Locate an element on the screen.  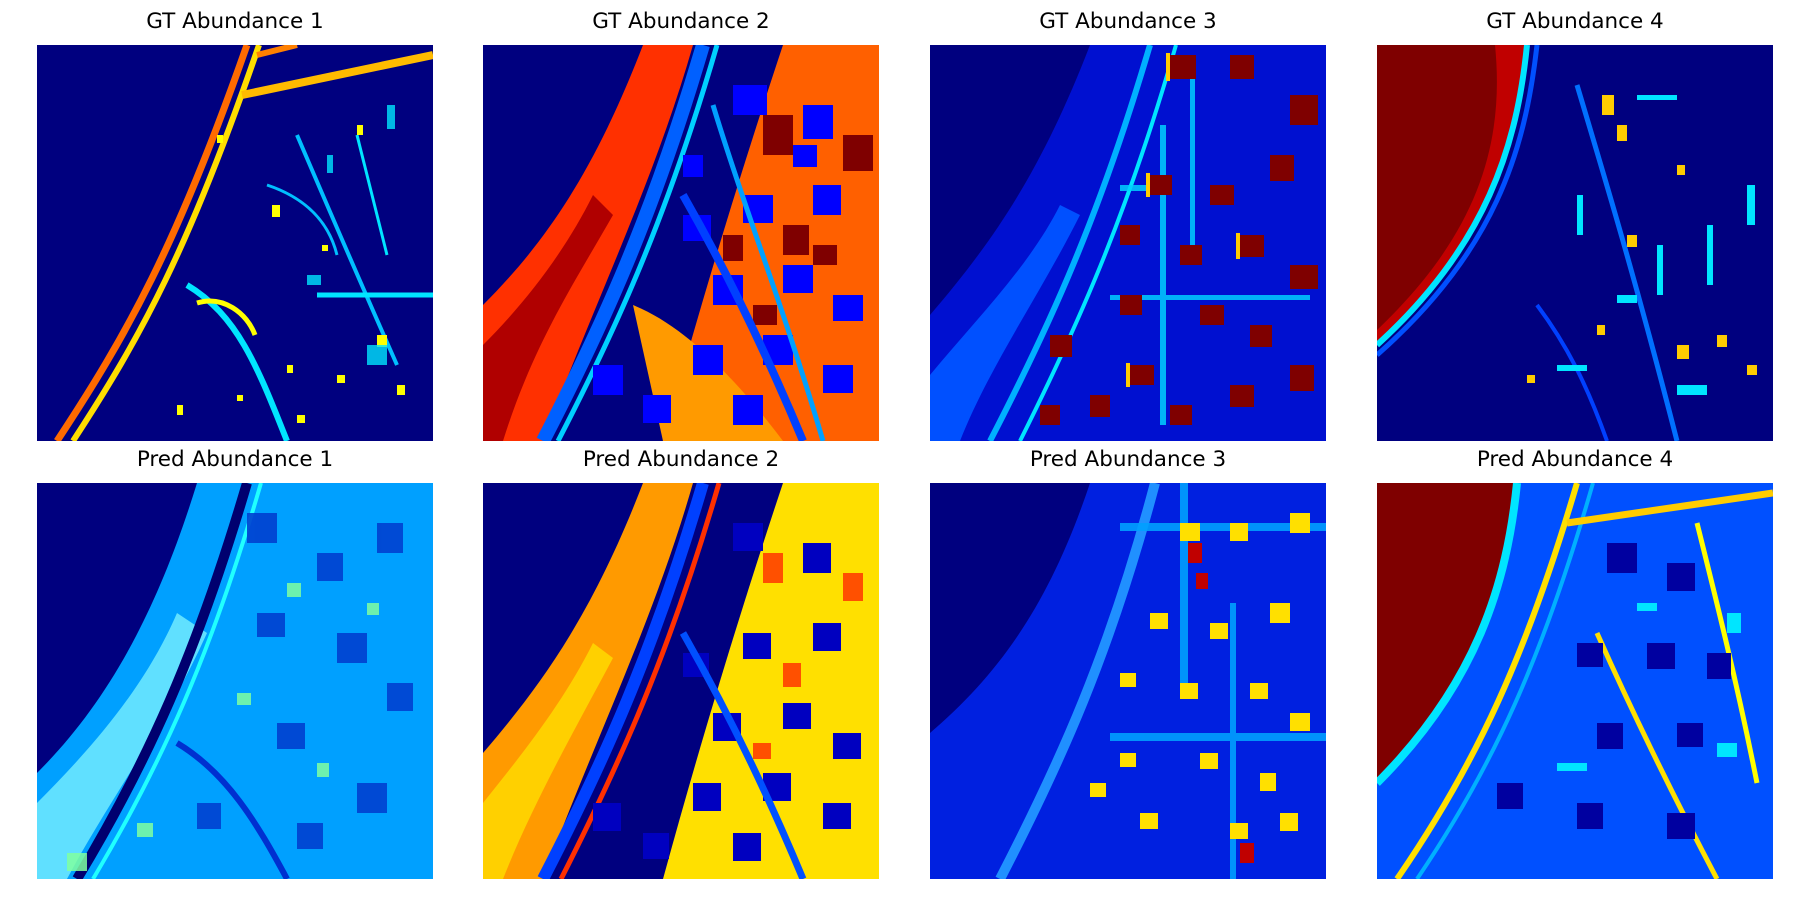
panel-title: GT Abundance 3 is located at coordinates (1128, 21).